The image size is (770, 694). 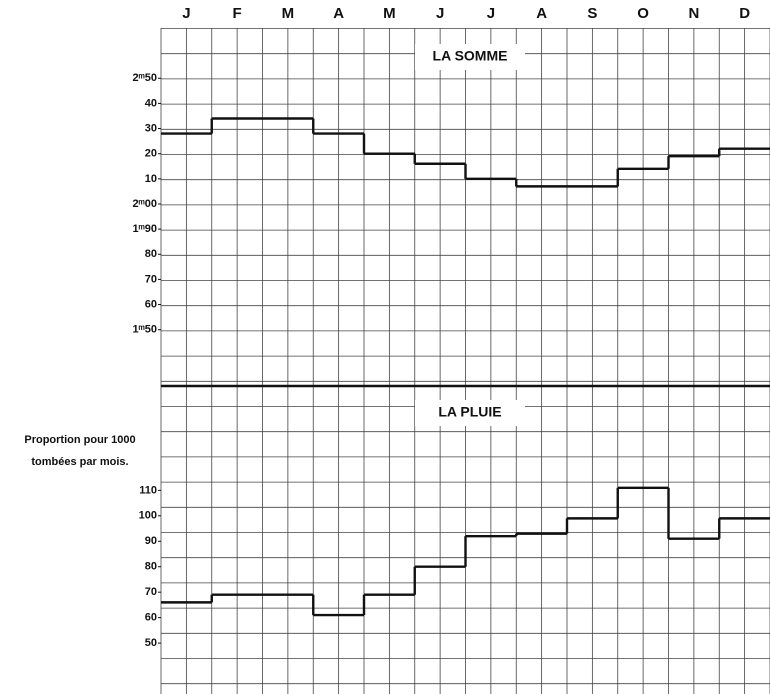 What do you see at coordinates (592, 13) in the screenshot?
I see `month-label: S` at bounding box center [592, 13].